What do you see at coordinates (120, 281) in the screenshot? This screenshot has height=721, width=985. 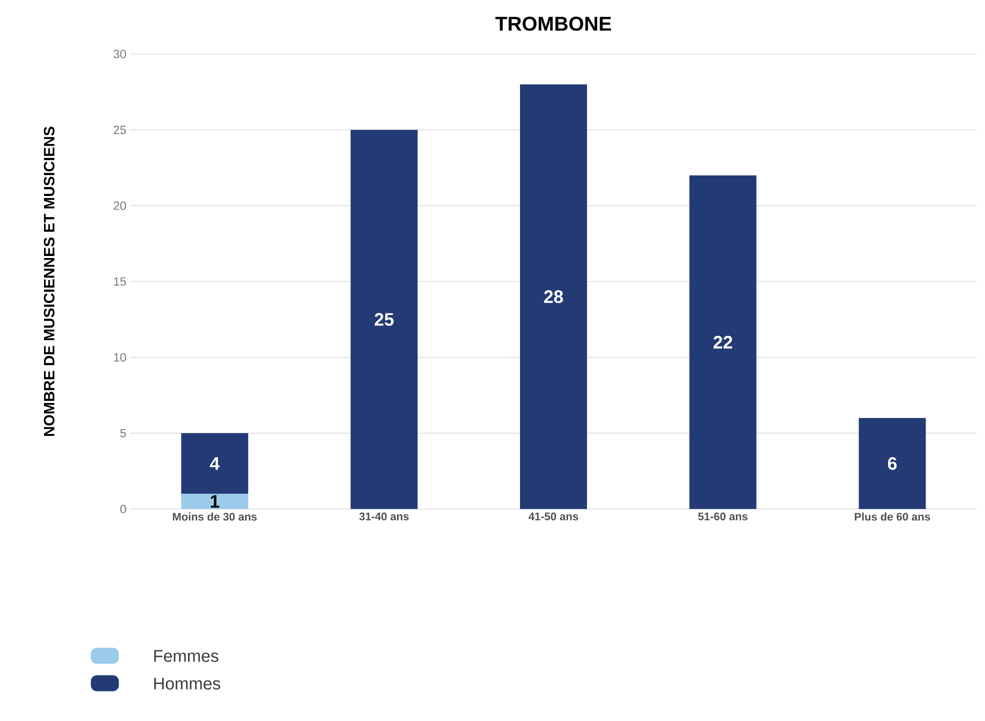 I see `y-tick-label: 15` at bounding box center [120, 281].